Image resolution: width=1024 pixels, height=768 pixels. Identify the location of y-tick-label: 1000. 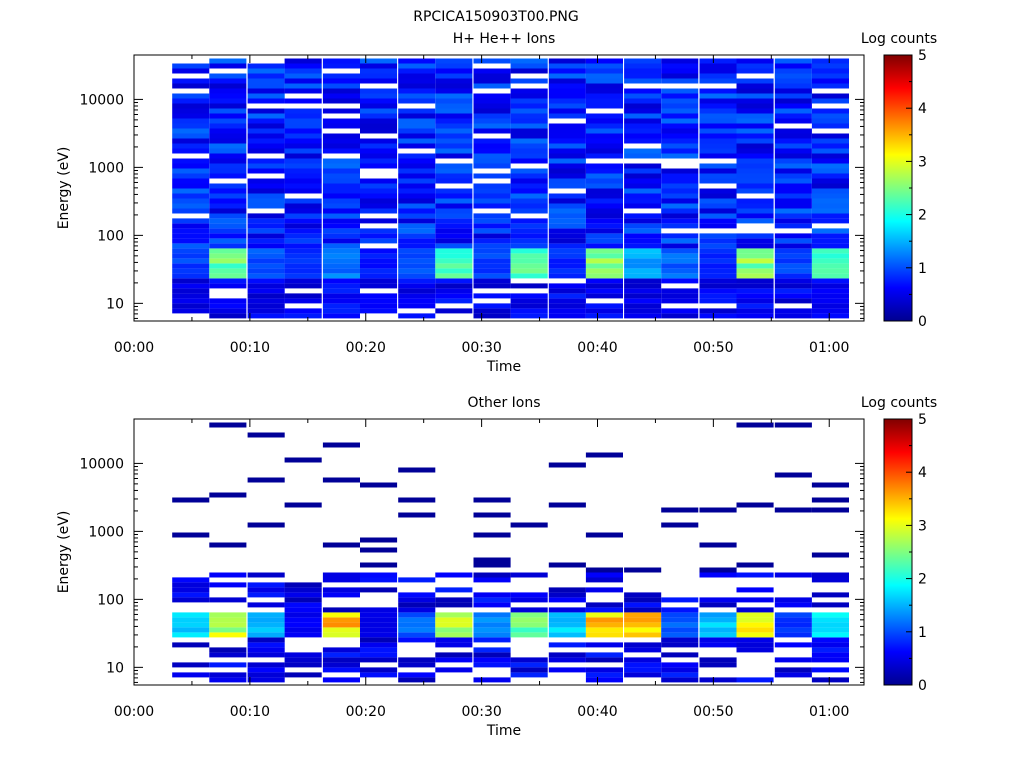
(106, 168).